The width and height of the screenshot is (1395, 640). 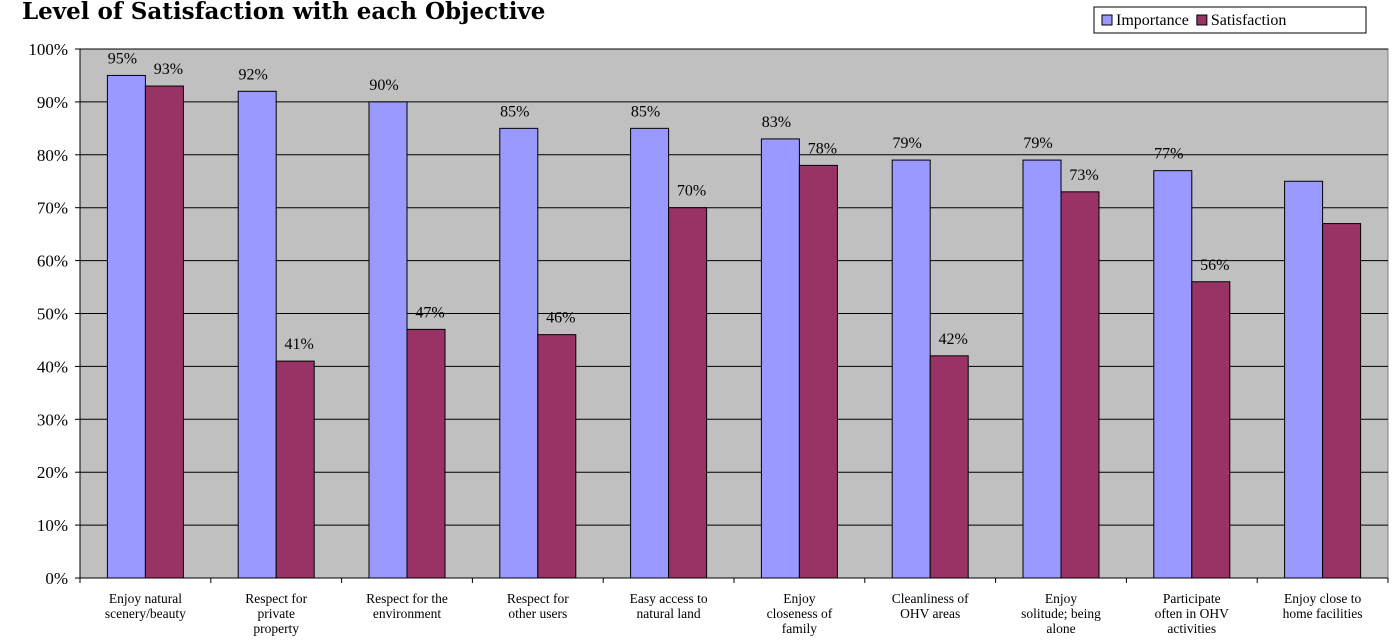 I want to click on legend: Importance Satisfaction, so click(x=1230, y=20).